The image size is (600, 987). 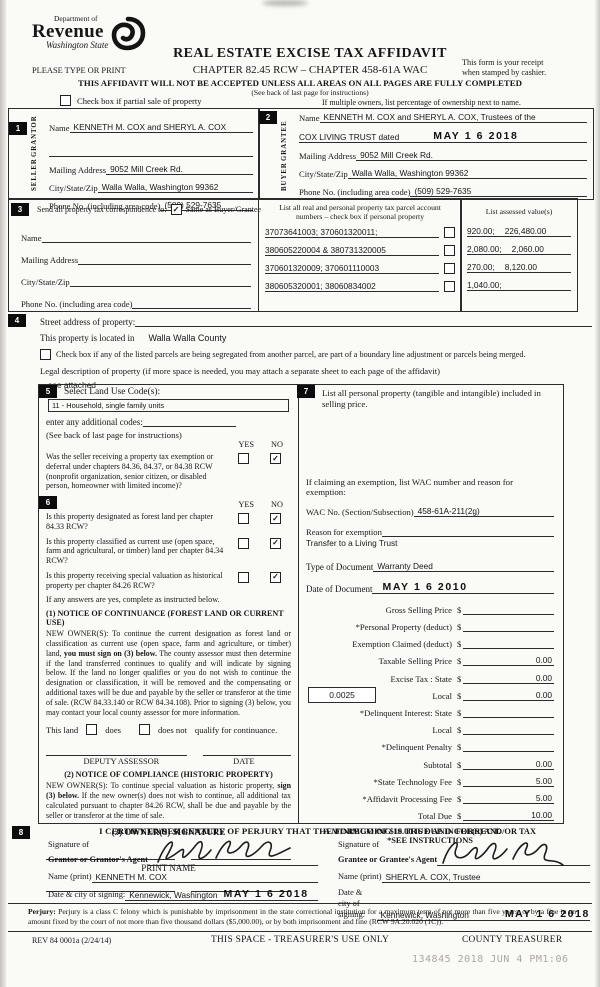 What do you see at coordinates (175, 187) in the screenshot?
I see `seller-csz-field: Walla Walla, Washington 99362` at bounding box center [175, 187].